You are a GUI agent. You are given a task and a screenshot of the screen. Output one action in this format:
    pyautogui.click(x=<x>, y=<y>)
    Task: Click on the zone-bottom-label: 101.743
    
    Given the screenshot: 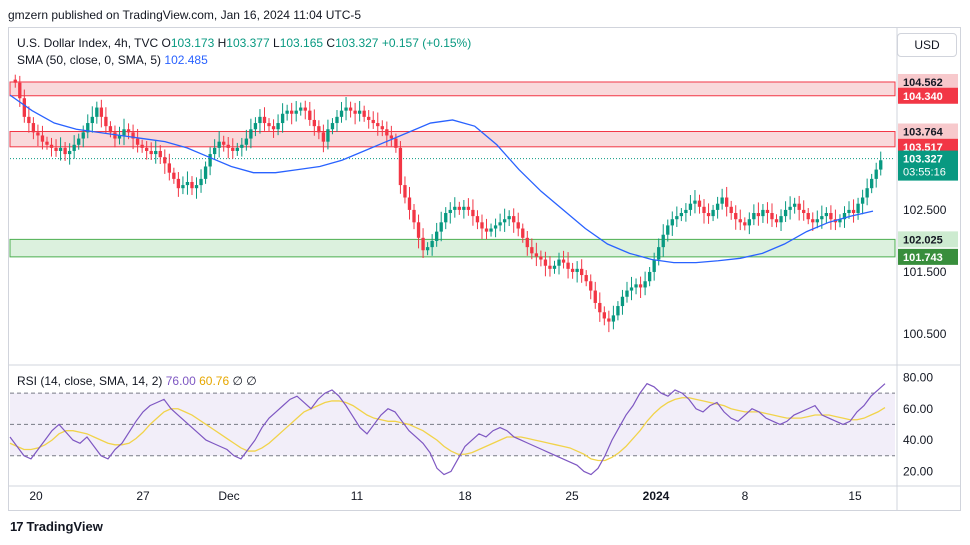 What is the action you would take?
    pyautogui.click(x=923, y=258)
    